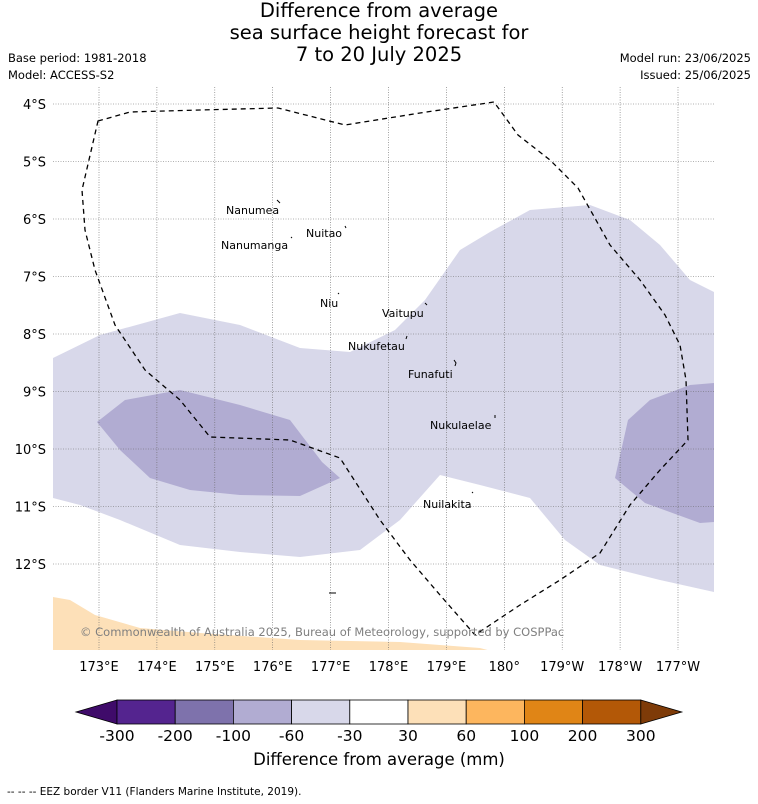 The height and width of the screenshot is (804, 758). Describe the element at coordinates (379, 11) in the screenshot. I see `title-line-1: Difference from average` at that location.